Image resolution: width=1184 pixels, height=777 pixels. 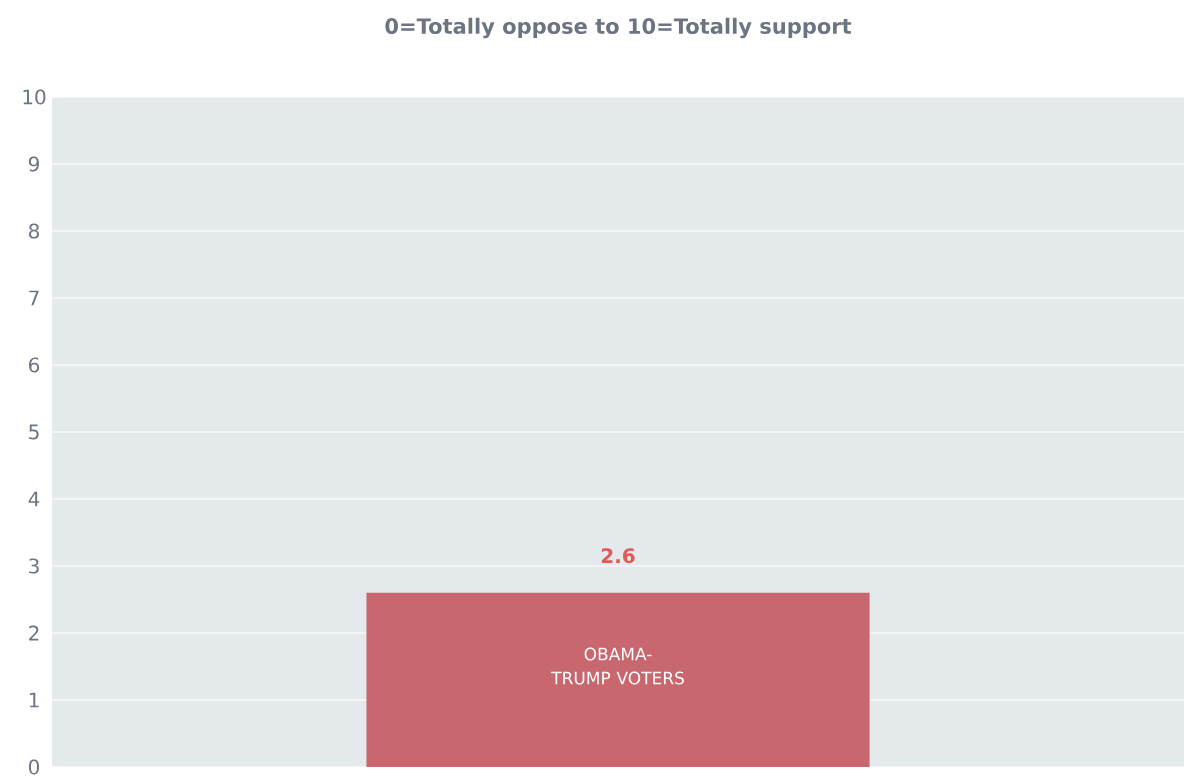 I want to click on y-tick-label: 4, so click(x=34, y=499).